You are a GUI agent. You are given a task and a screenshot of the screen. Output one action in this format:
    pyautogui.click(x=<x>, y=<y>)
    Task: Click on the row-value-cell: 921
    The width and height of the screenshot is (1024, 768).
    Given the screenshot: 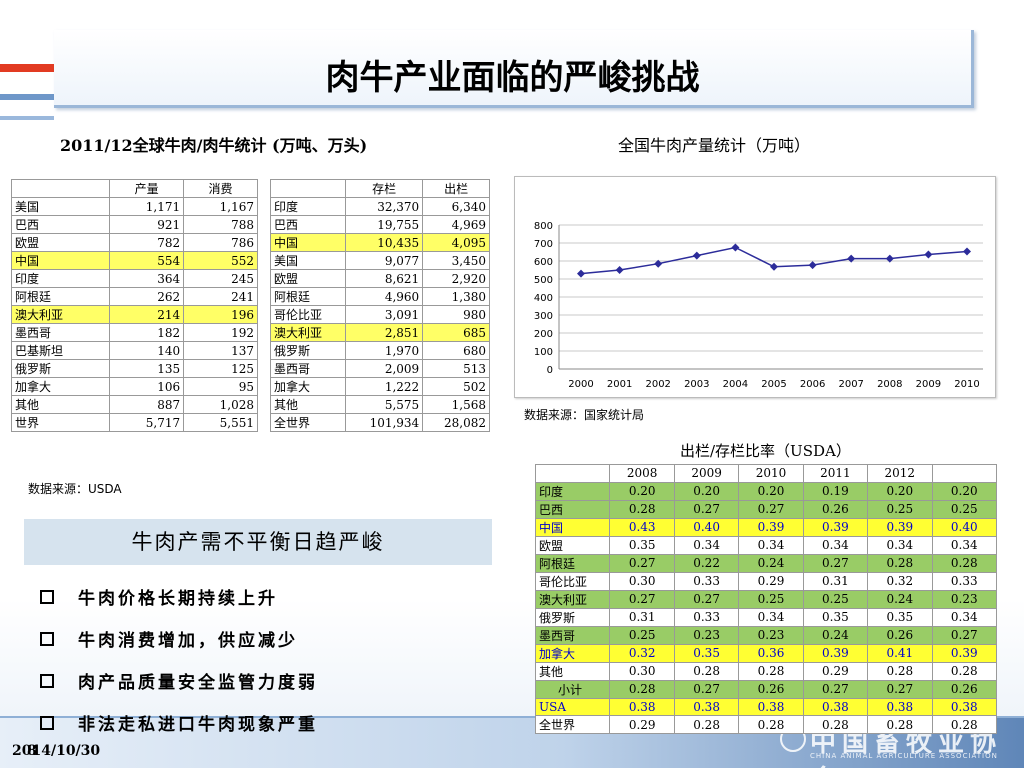 What is the action you would take?
    pyautogui.click(x=147, y=224)
    